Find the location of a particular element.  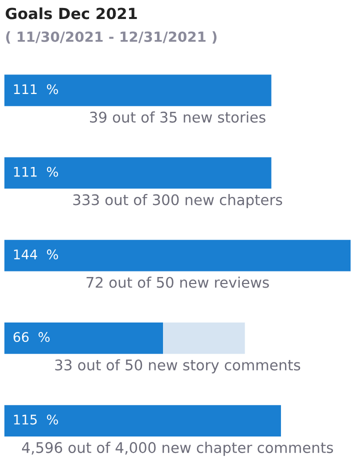

data-label: 66 % is located at coordinates (32, 337).